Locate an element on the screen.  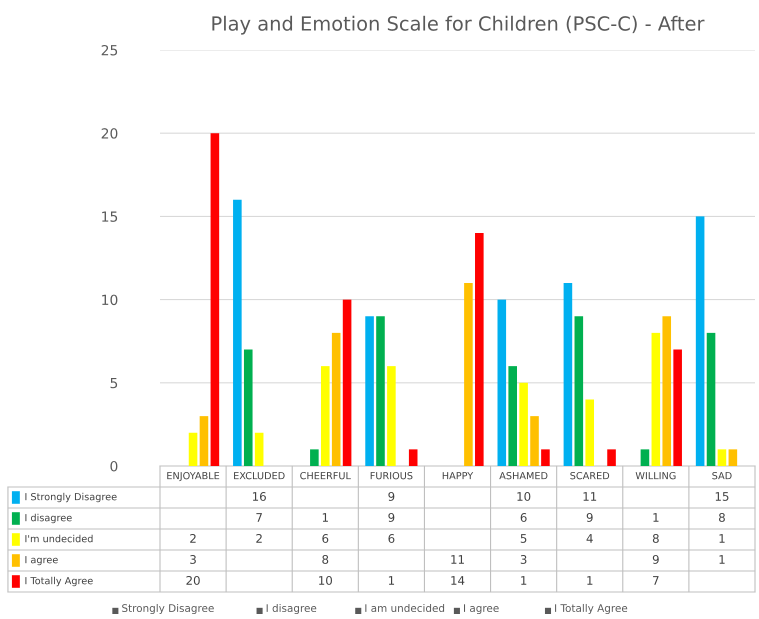
text: I agree is located at coordinates (481, 609).